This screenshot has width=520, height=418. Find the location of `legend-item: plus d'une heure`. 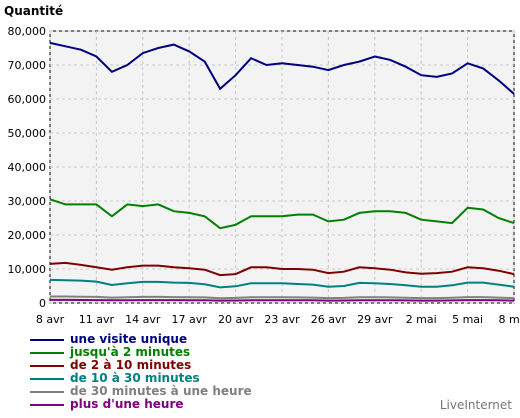

legend-item: plus d'une heure is located at coordinates (141, 404).